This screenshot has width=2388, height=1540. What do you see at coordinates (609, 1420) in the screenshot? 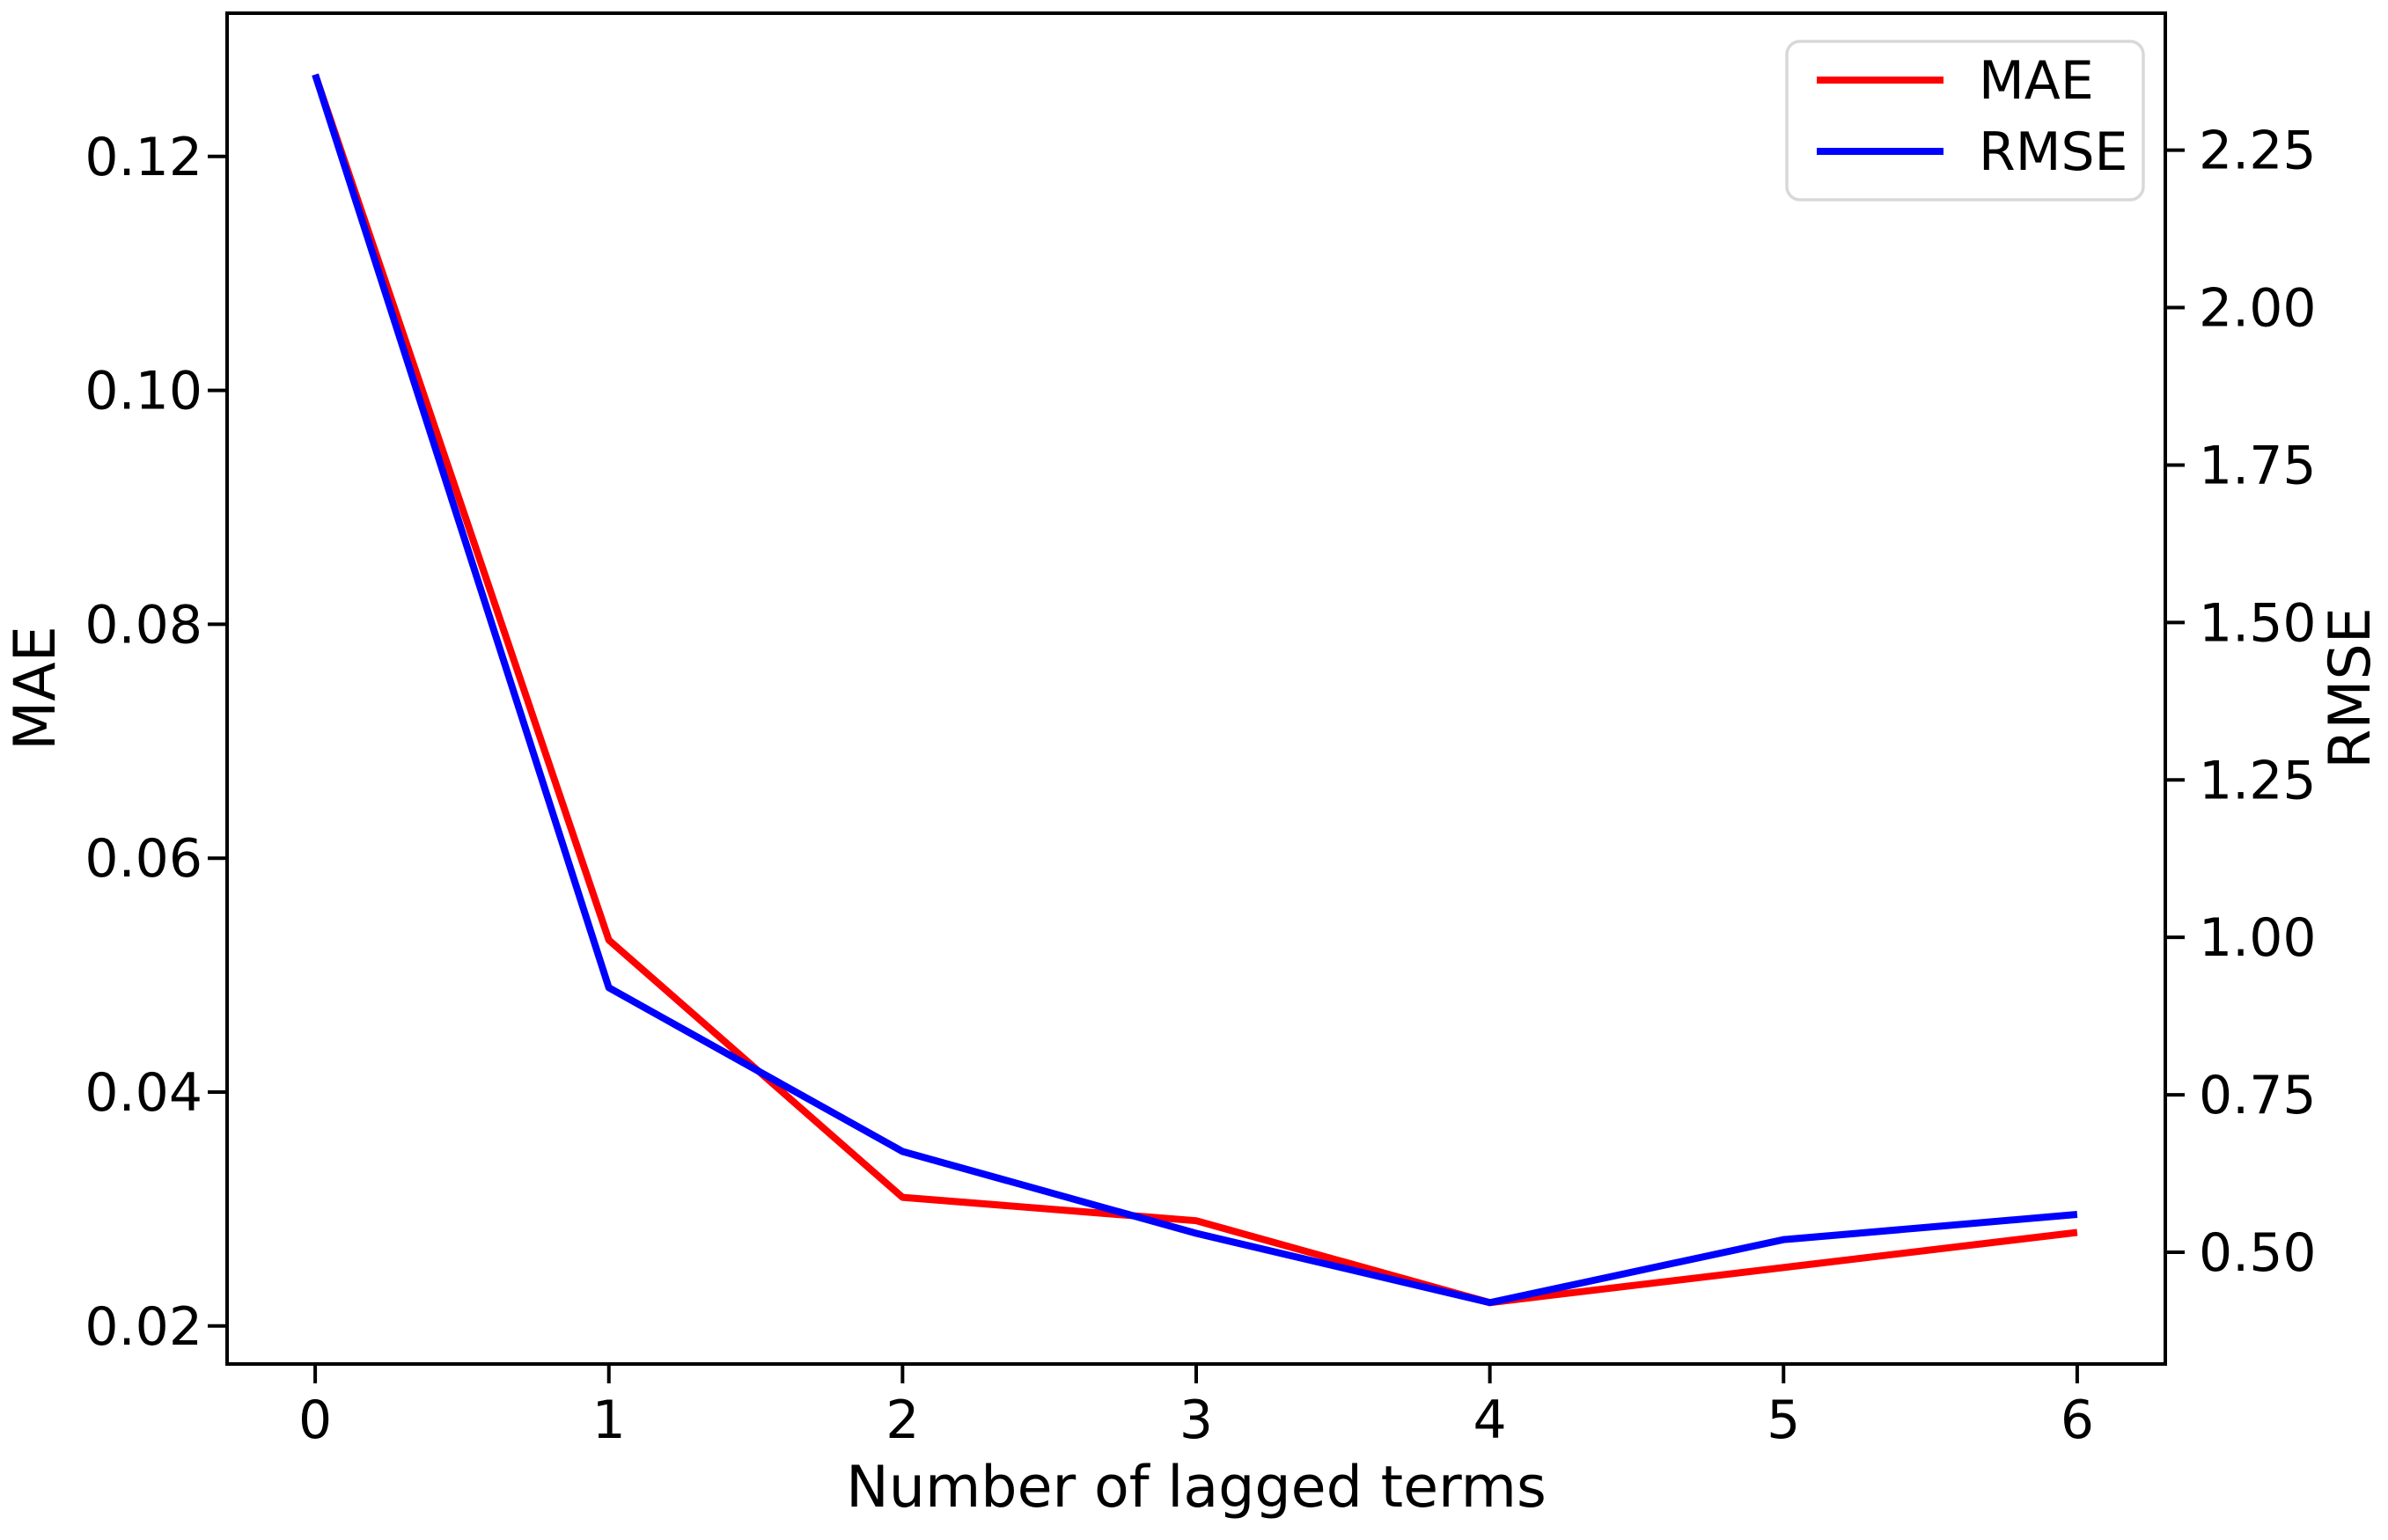
I see `x-tick-label: 1` at bounding box center [609, 1420].